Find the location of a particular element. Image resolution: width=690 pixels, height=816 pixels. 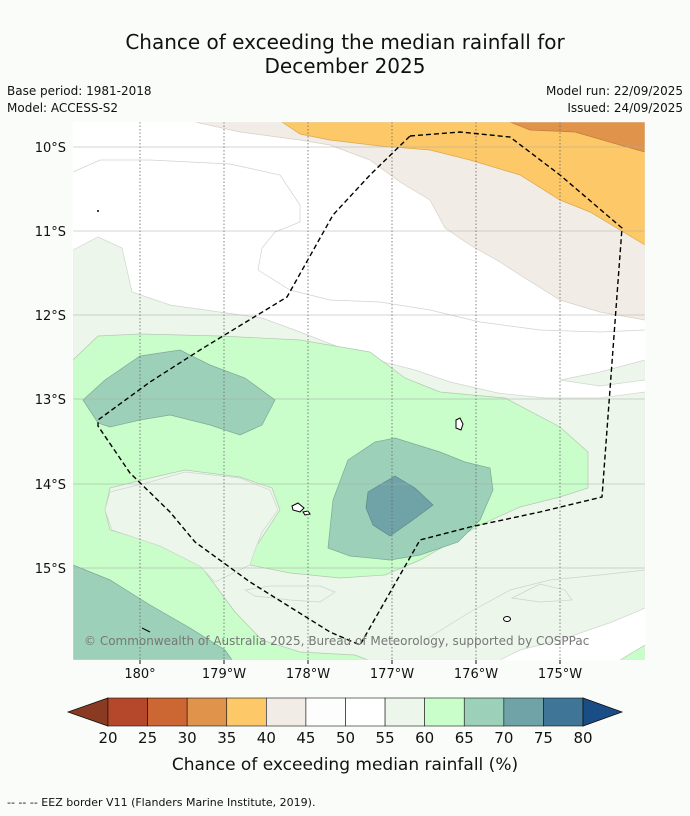

colorbar-tick-label: 70 is located at coordinates (503, 738).